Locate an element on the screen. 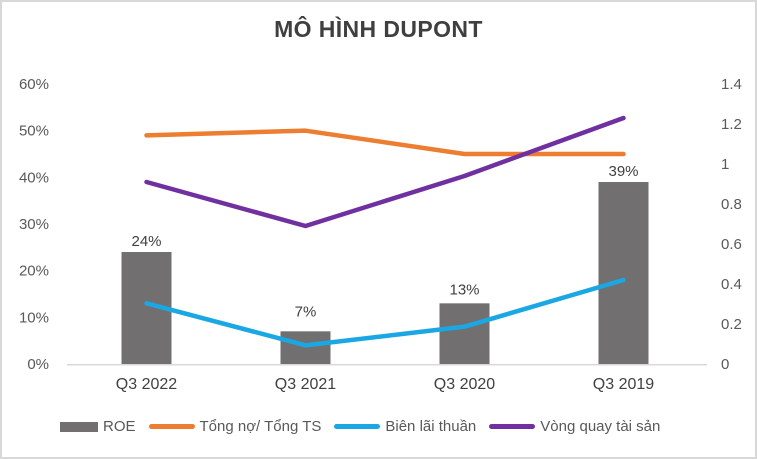 The width and height of the screenshot is (757, 459). category-label: Q3 2022 is located at coordinates (146, 384).